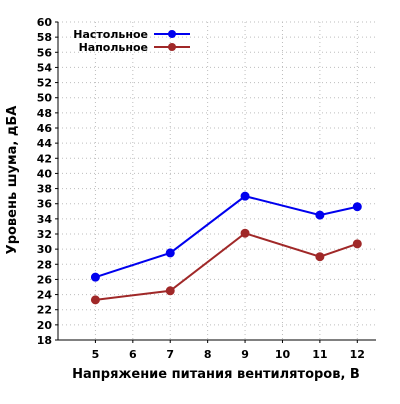  What do you see at coordinates (45, 219) in the screenshot?
I see `y-tick-label-34: 34` at bounding box center [45, 219].